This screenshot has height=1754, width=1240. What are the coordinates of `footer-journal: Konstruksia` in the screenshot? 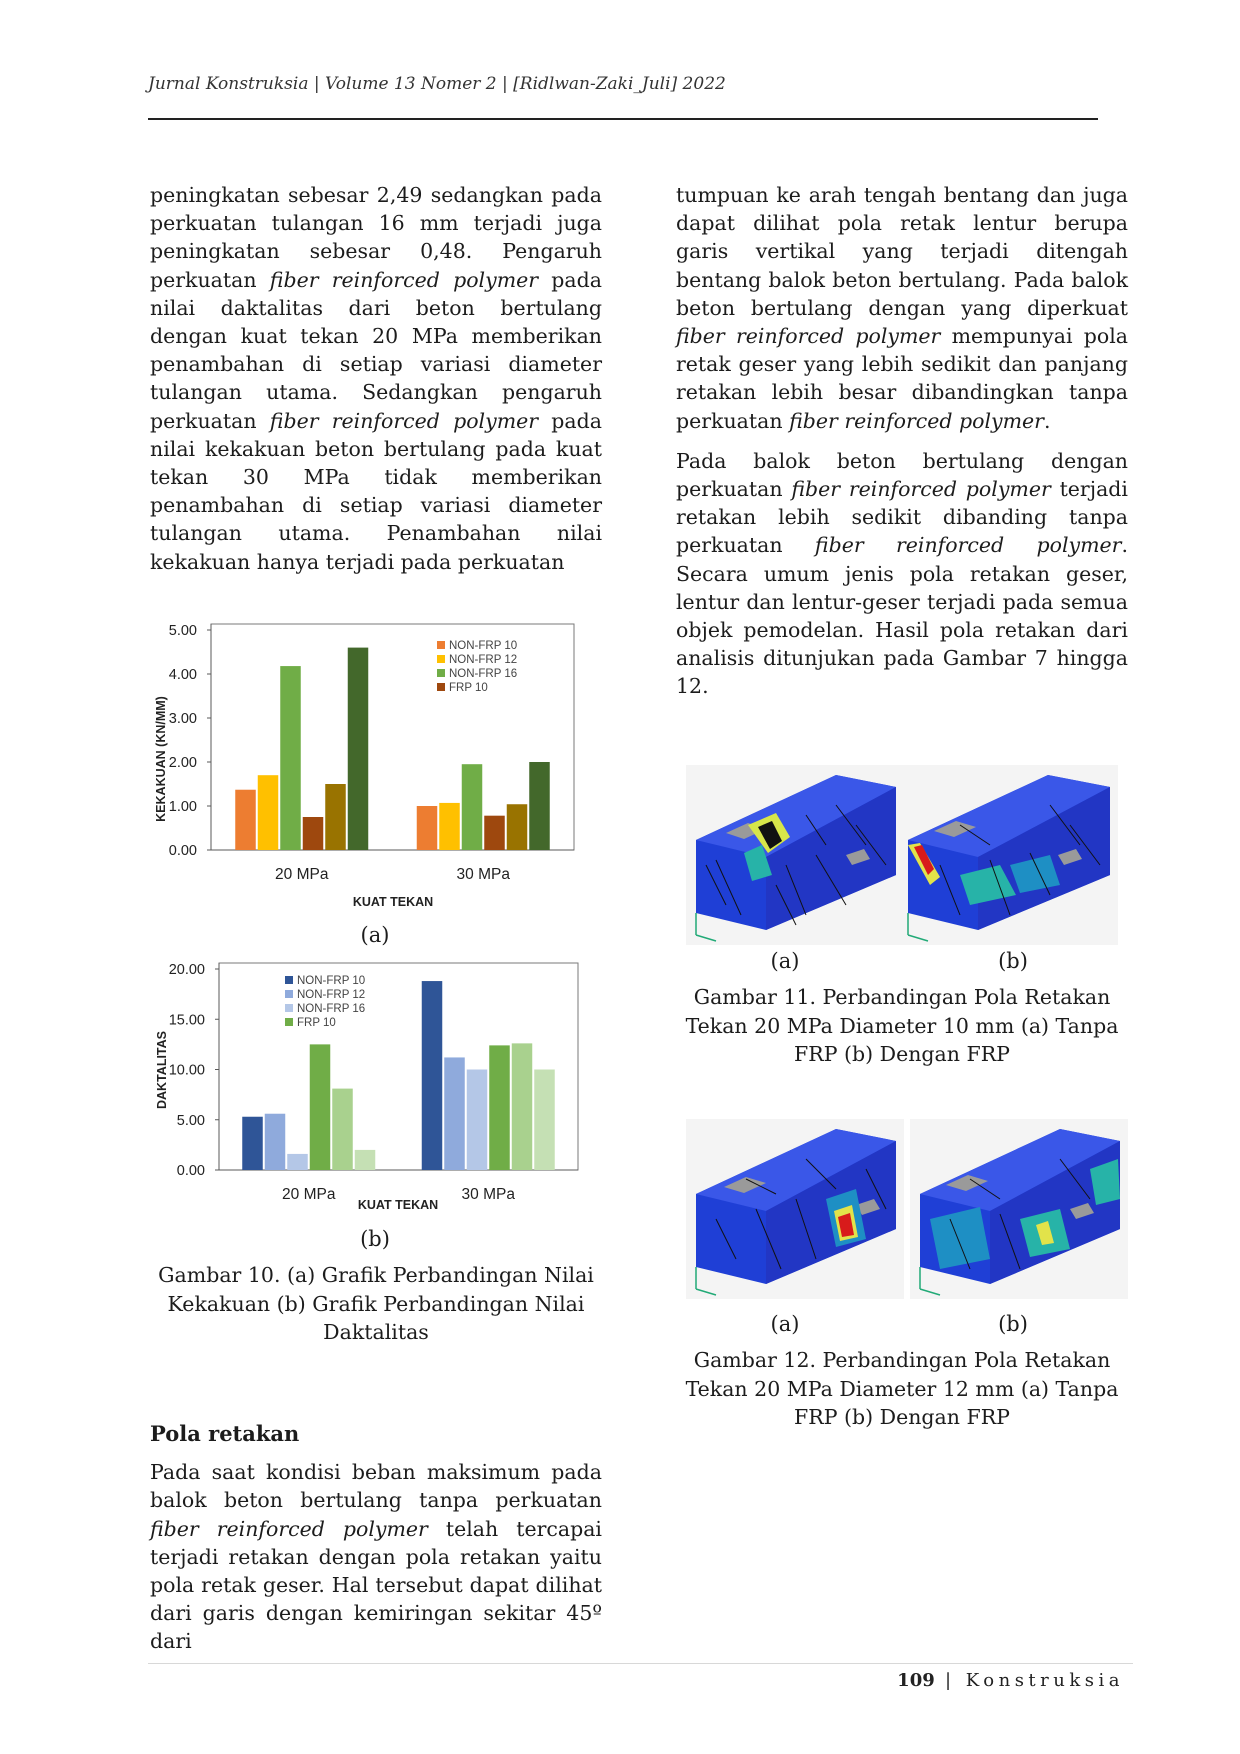 It's located at (1044, 1680).